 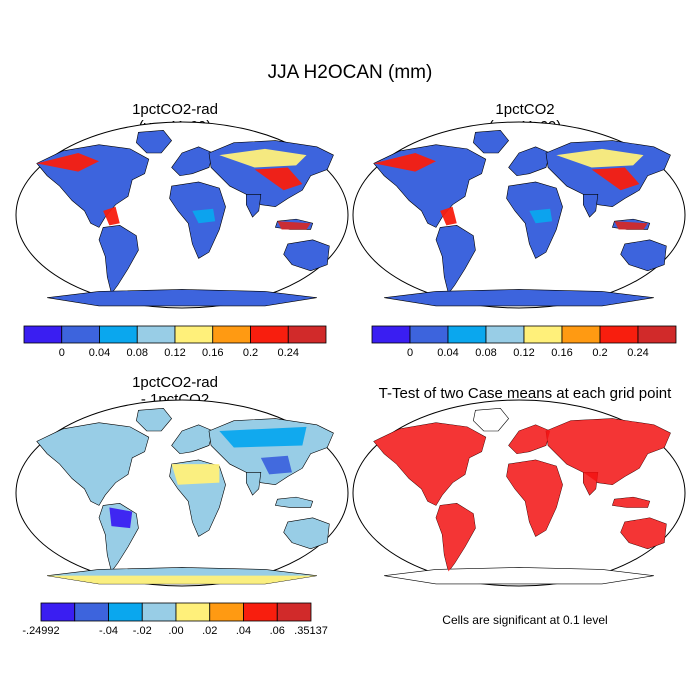 What do you see at coordinates (311, 631) in the screenshot?
I see `colorbar-tick-label: .35137` at bounding box center [311, 631].